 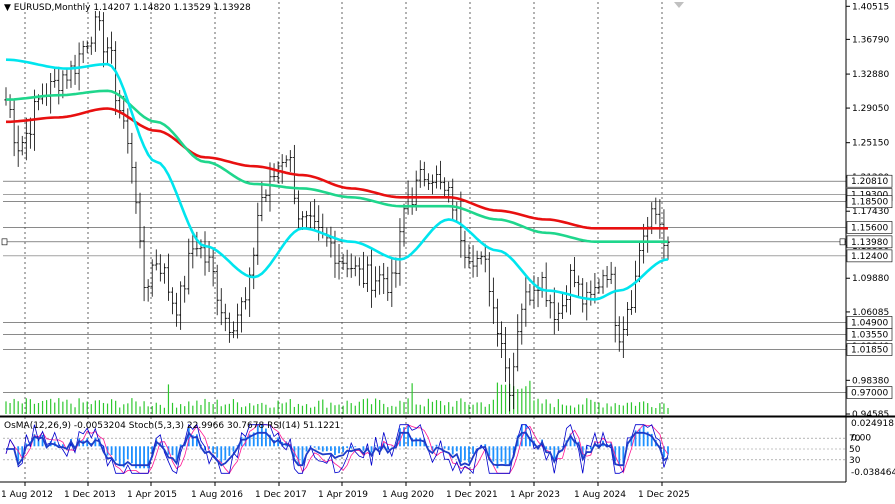 I want to click on level-tag-label: 1.18500, so click(x=869, y=203).